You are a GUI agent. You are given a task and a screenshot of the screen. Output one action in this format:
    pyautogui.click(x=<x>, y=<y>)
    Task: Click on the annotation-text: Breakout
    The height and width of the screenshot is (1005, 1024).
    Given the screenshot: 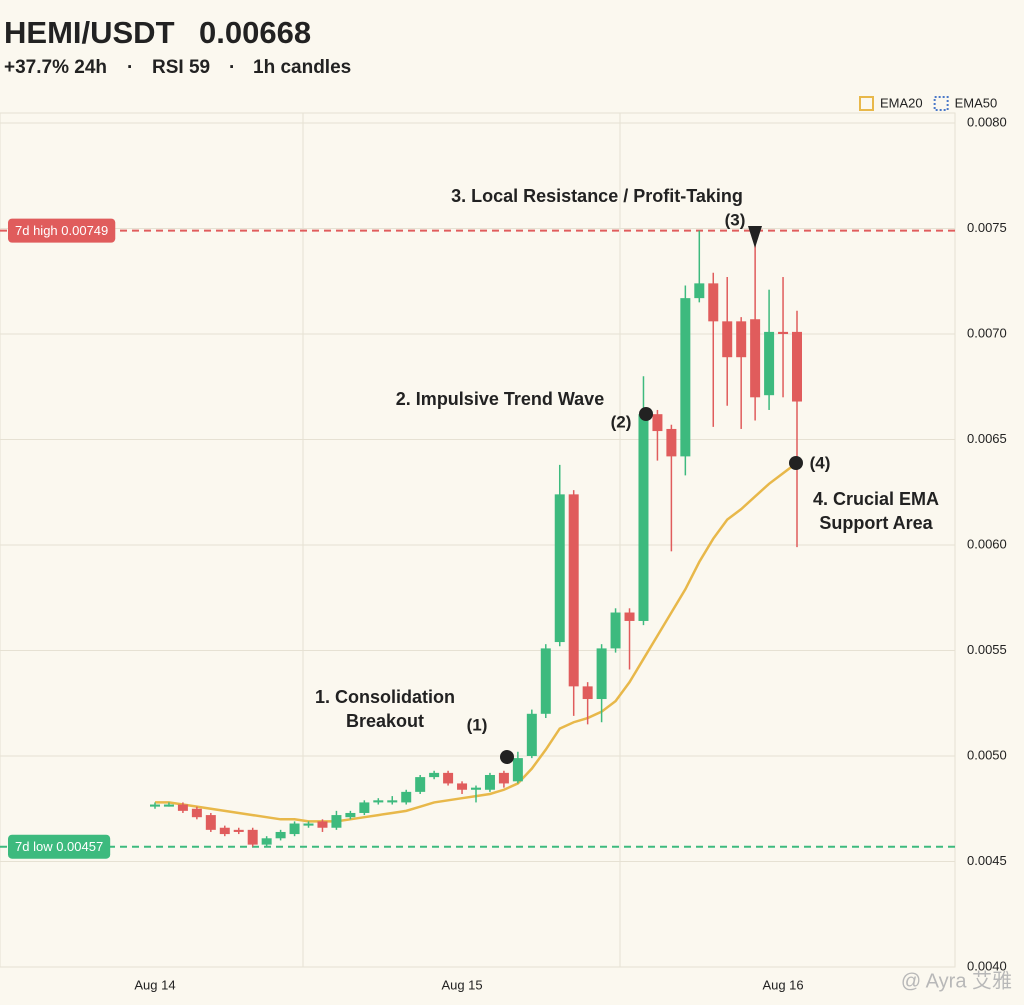 What is the action you would take?
    pyautogui.click(x=385, y=721)
    